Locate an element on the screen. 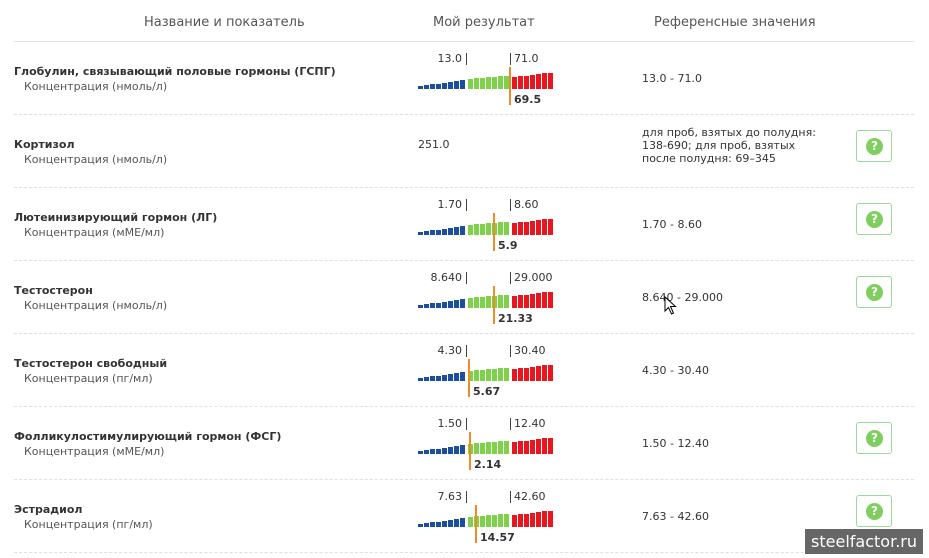 The height and width of the screenshot is (558, 929). indicator-name: Тестостерон свободный is located at coordinates (91, 363).